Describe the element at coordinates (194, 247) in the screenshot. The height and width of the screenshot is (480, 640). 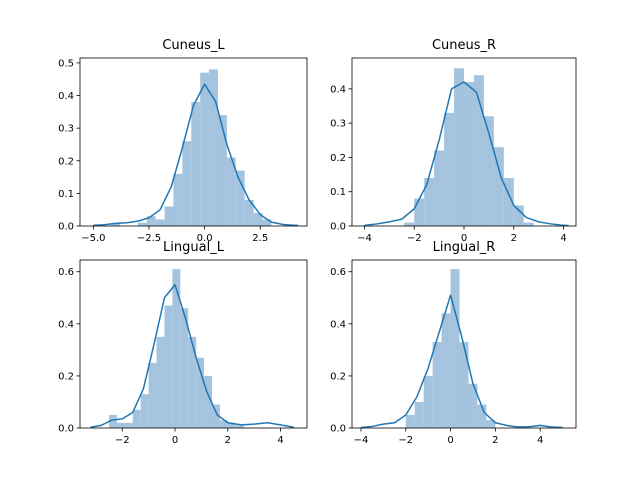
I see `subplot-title: Lingual_L` at that location.